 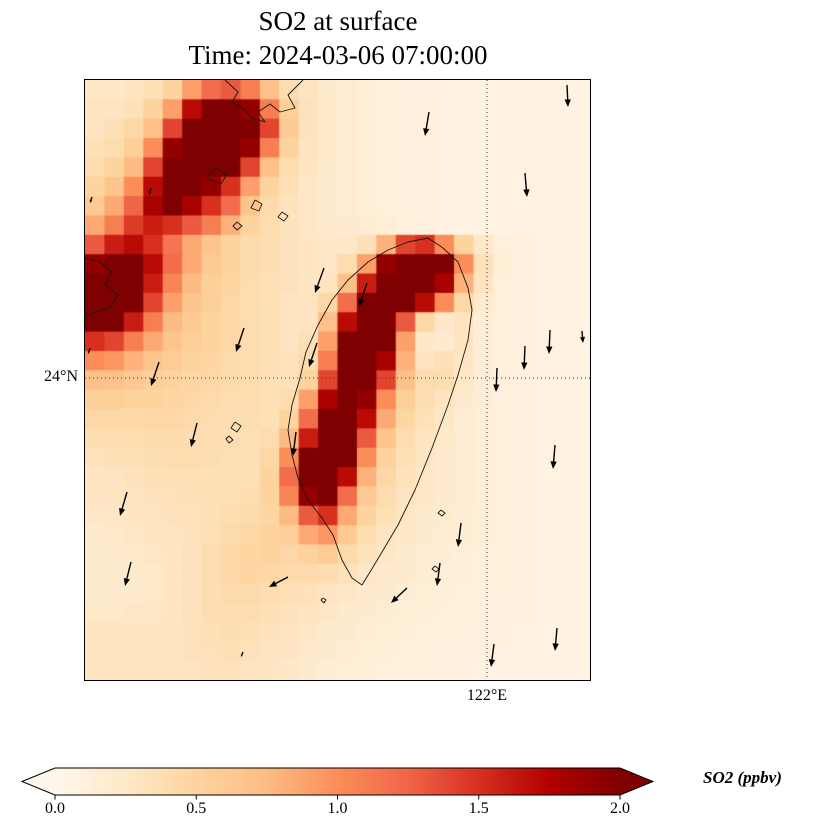 I want to click on colorbar-tick-label: 0.0, so click(x=55, y=808).